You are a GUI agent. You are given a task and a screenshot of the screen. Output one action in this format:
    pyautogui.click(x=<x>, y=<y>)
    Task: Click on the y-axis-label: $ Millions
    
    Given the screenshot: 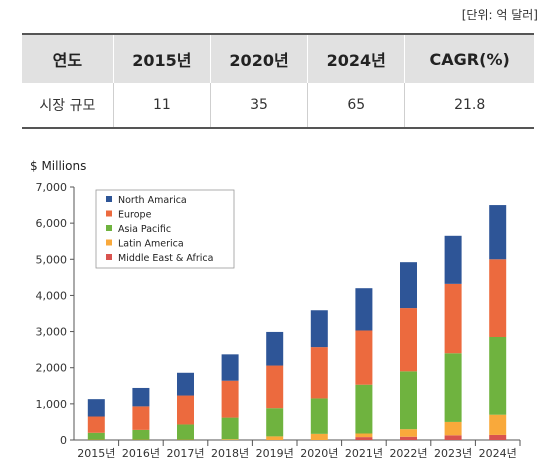 What is the action you would take?
    pyautogui.click(x=58, y=166)
    